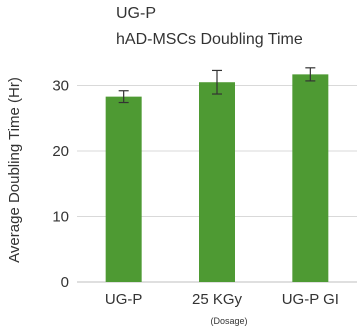 This screenshot has width=363, height=332. Describe the element at coordinates (60, 185) in the screenshot. I see `y-tick-labels: 0 10 20 30` at that location.